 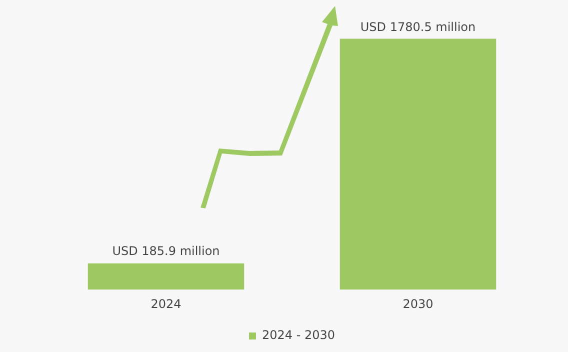 What do you see at coordinates (418, 303) in the screenshot?
I see `x-tick-label: 2030` at bounding box center [418, 303].